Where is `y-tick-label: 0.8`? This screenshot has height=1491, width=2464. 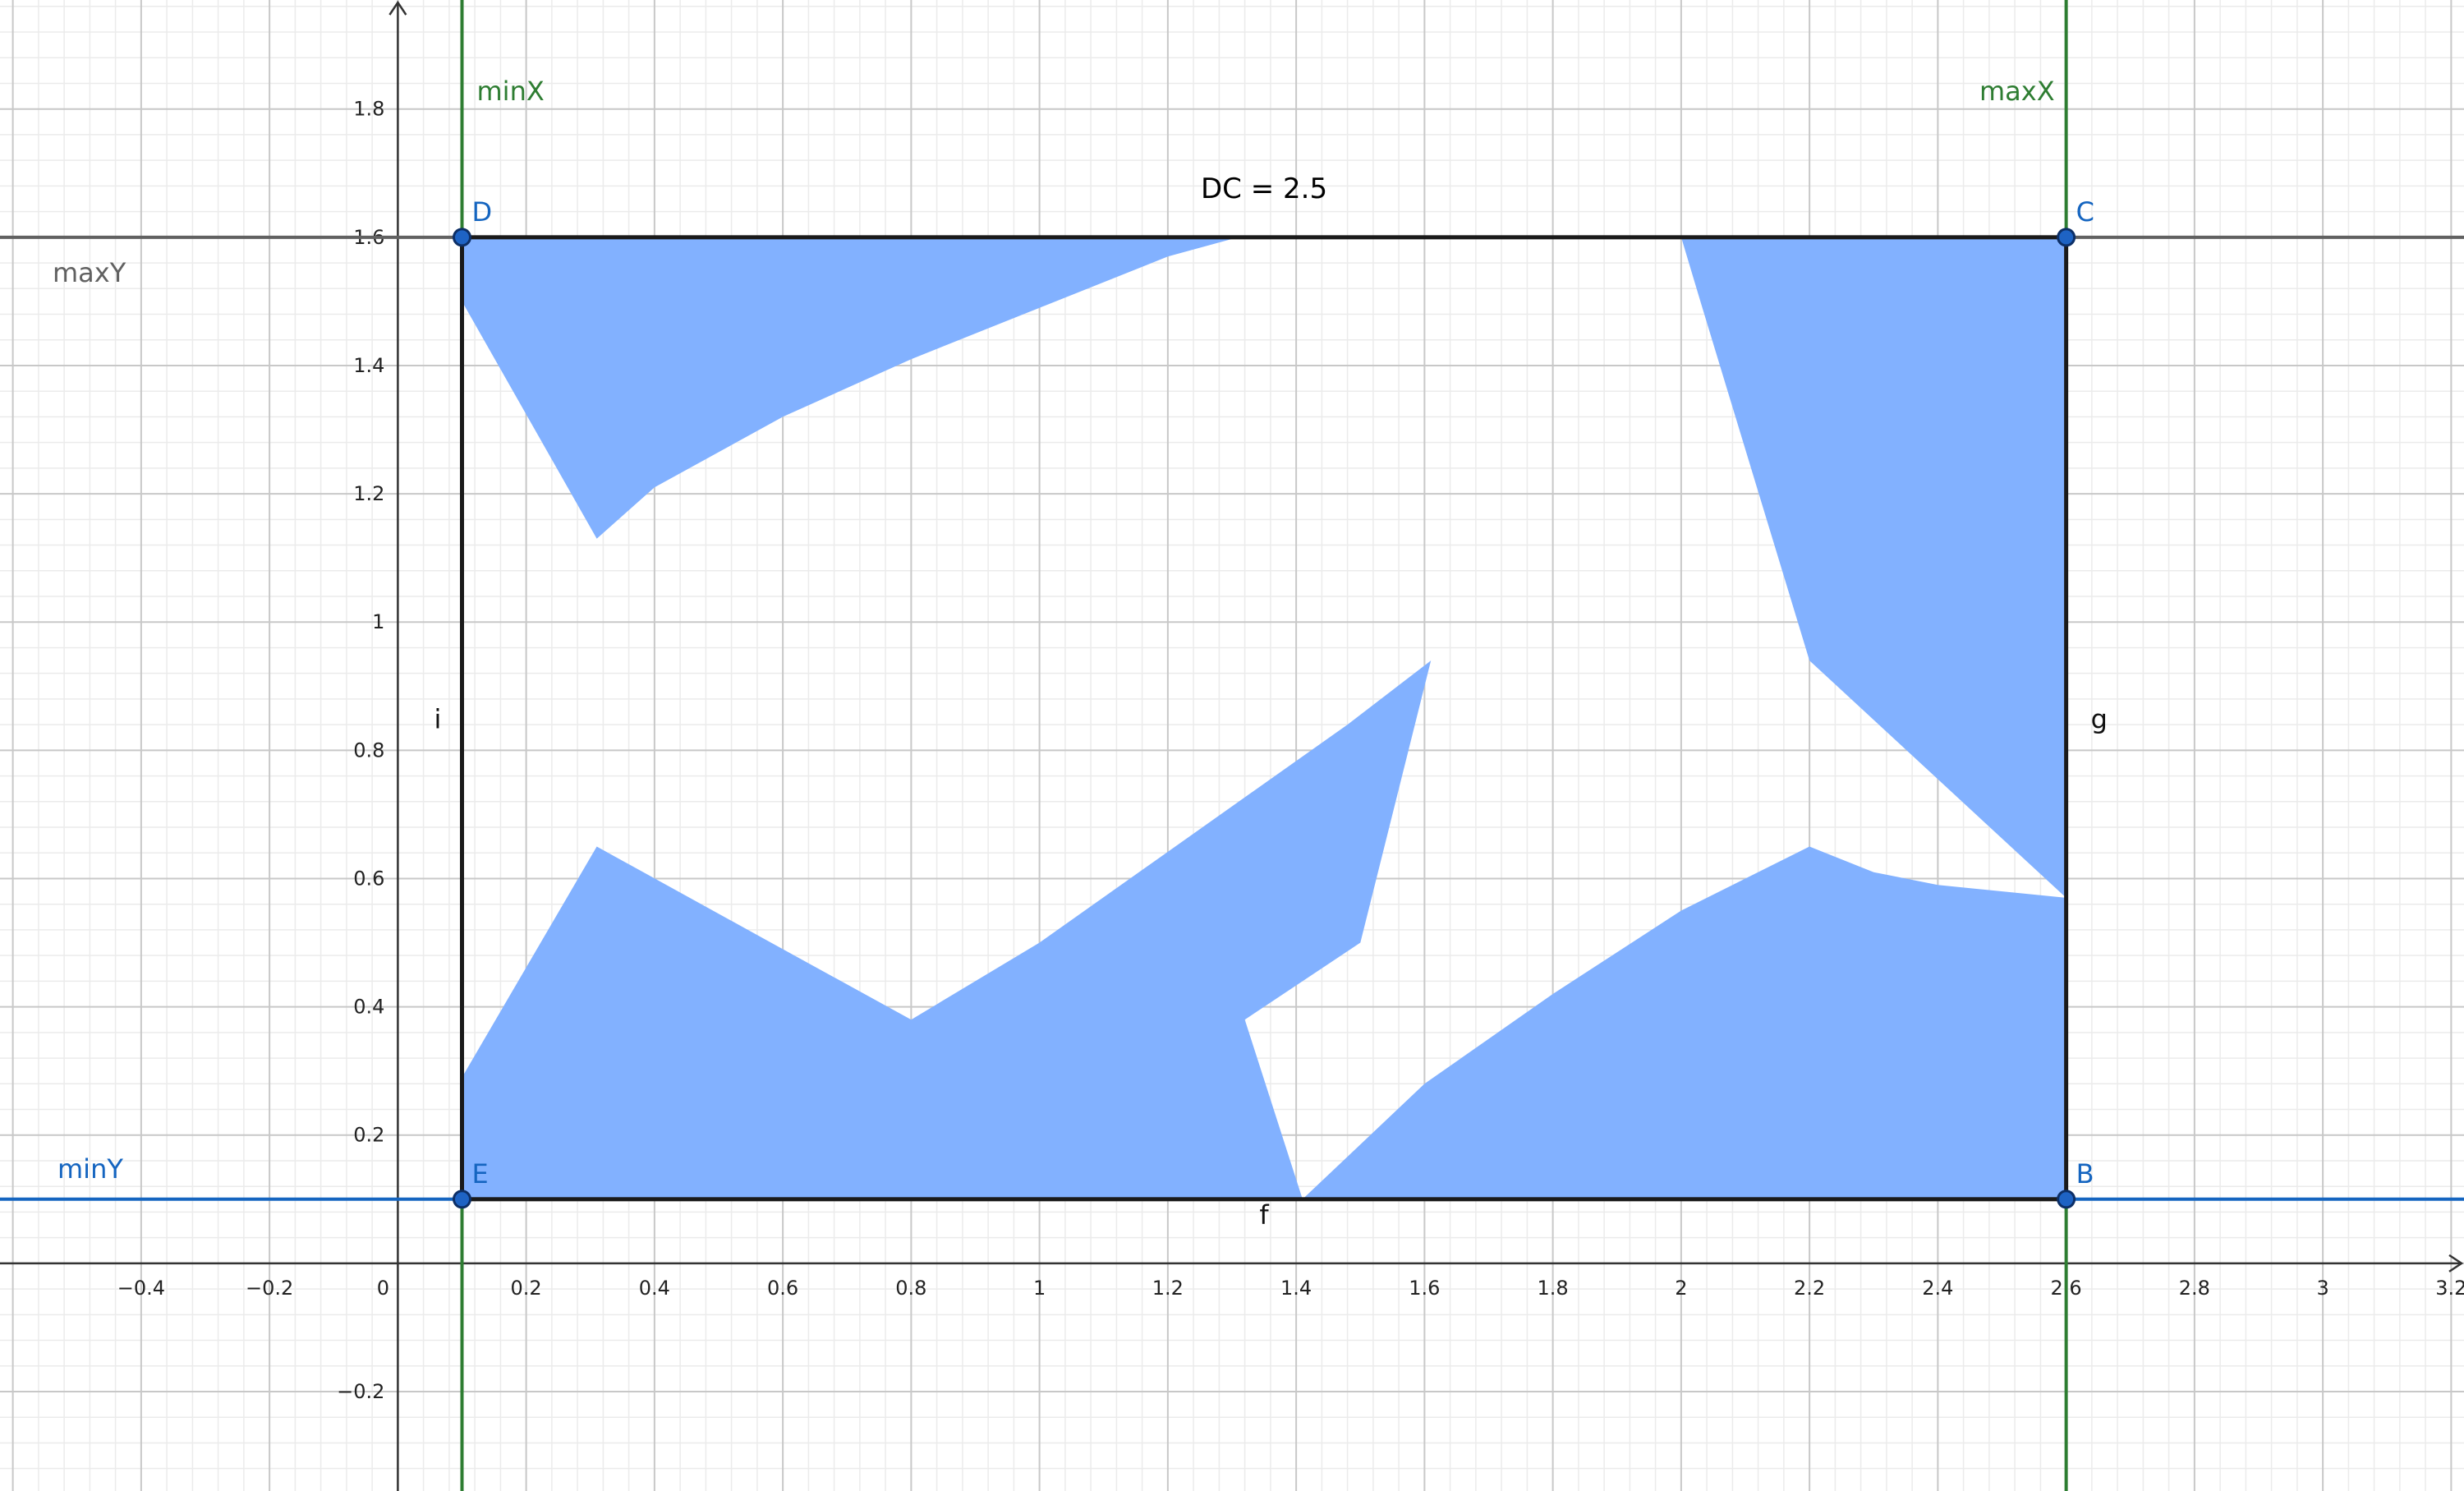
y-tick-label: 0.8 is located at coordinates (368, 750).